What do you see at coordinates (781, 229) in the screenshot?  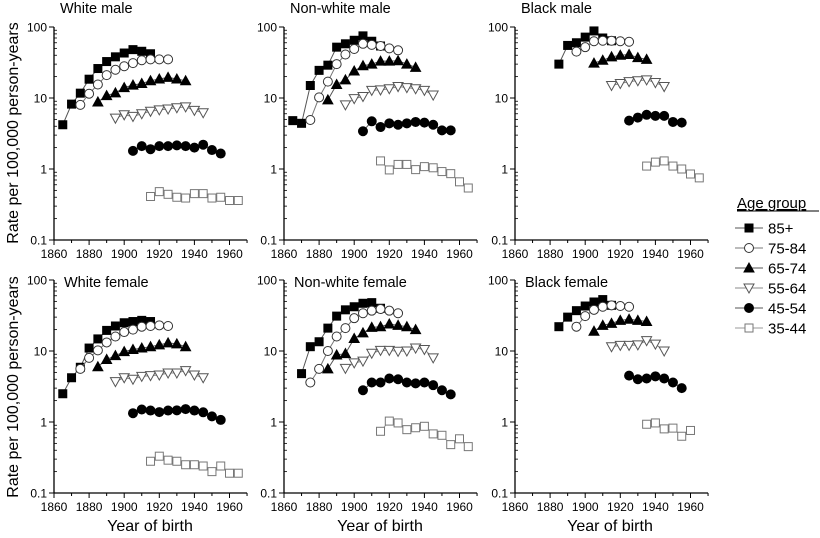 I see `legend-label: 85+` at bounding box center [781, 229].